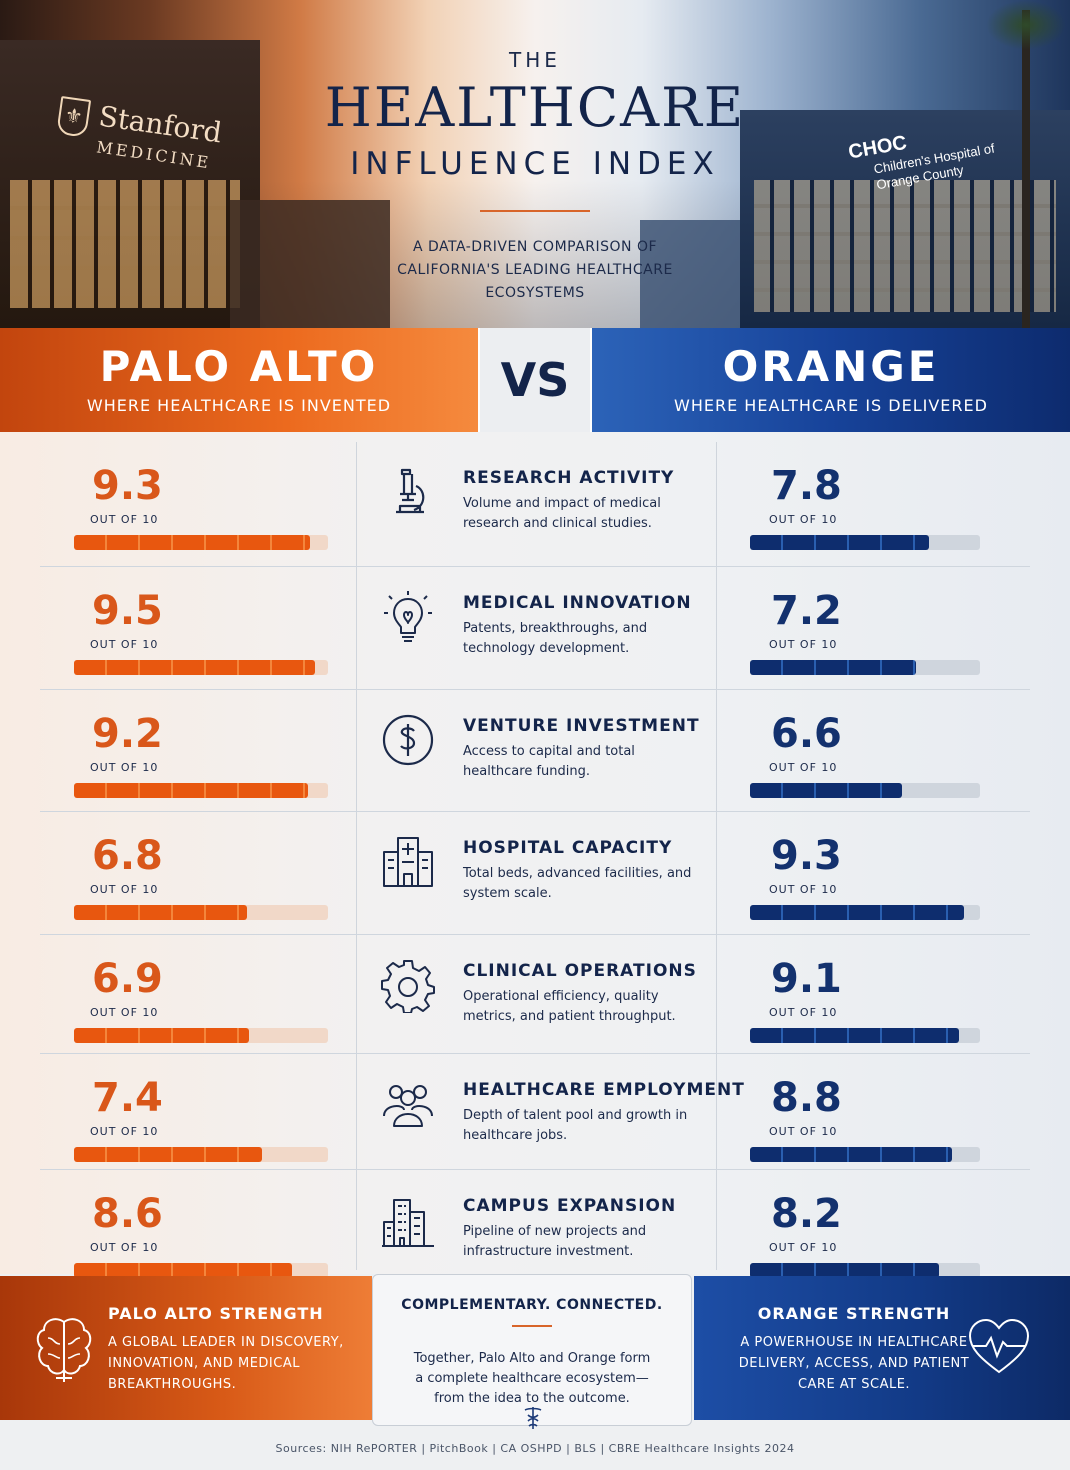 This screenshot has width=1070, height=1470. I want to click on metric-title: HOSPITAL CAPACITY, so click(568, 848).